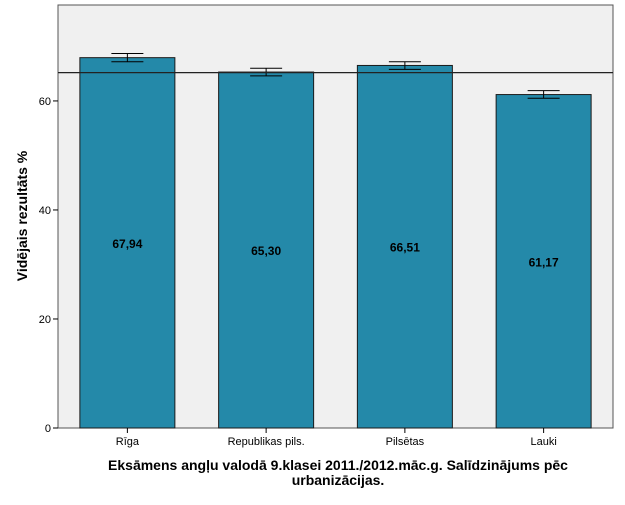  I want to click on y-tick-label: 60, so click(45, 102).